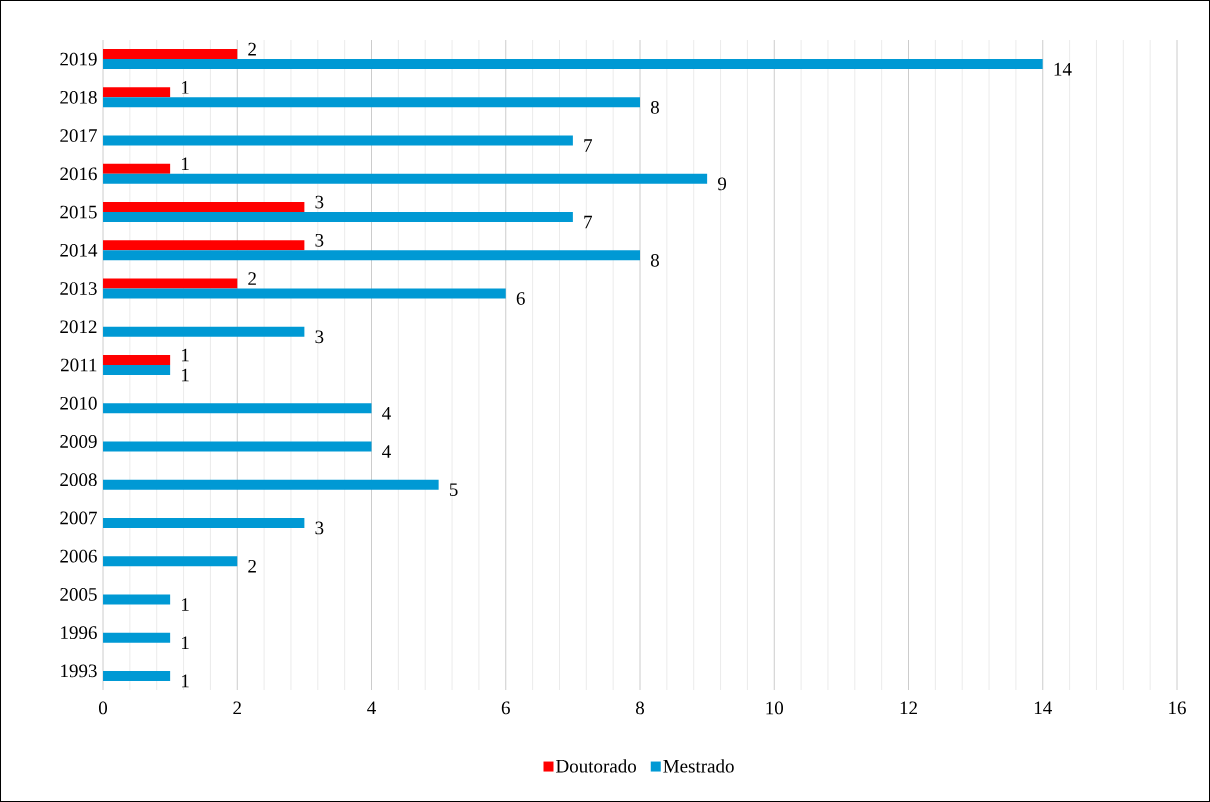  Describe the element at coordinates (371, 708) in the screenshot. I see `x-tick-label: 4` at that location.